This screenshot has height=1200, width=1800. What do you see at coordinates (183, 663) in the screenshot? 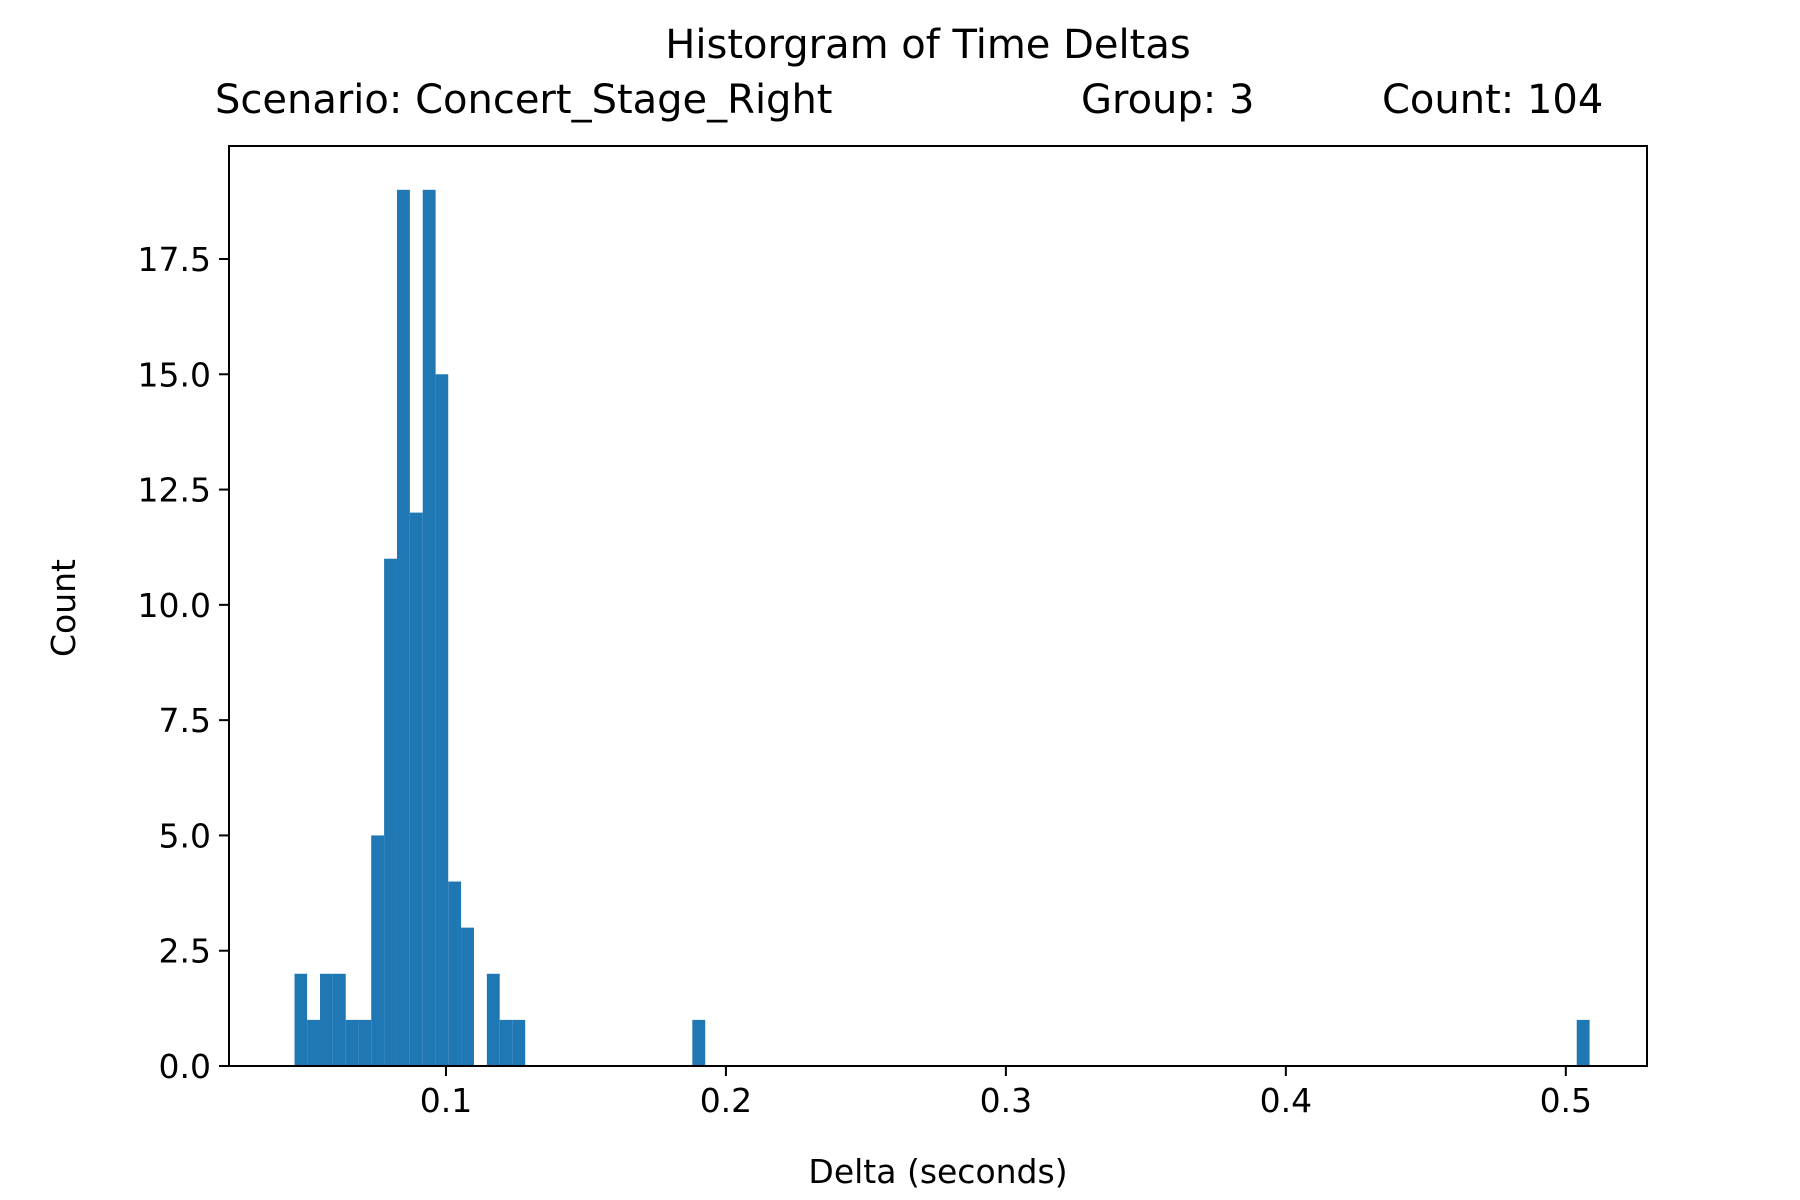
I see `y-axis-ticks: 0.0 2.5 5.0 7.5 10.0 12.5 15.0 17.5` at bounding box center [183, 663].